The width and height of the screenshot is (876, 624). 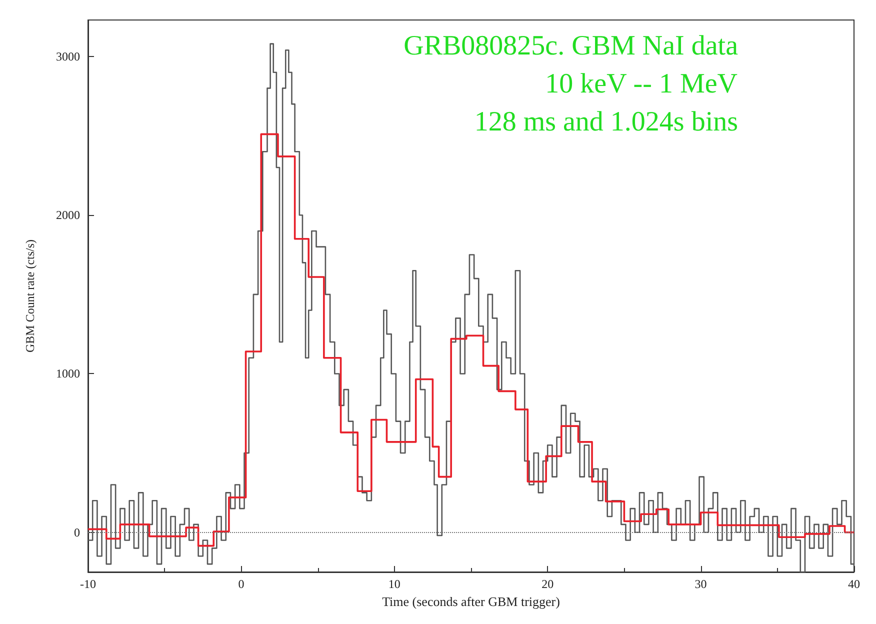 I want to click on x-axis-title: Time (seconds after GBM trigger), so click(x=471, y=601).